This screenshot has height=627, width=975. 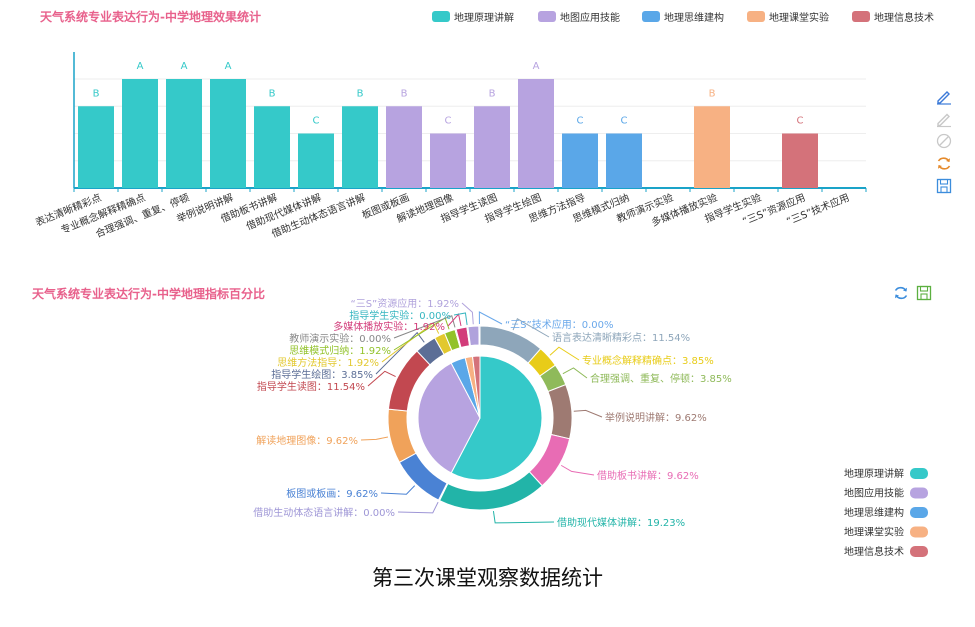 What do you see at coordinates (559, 324) in the screenshot?
I see `pie-slice-label: “三S”技术应用：0.00%` at bounding box center [559, 324].